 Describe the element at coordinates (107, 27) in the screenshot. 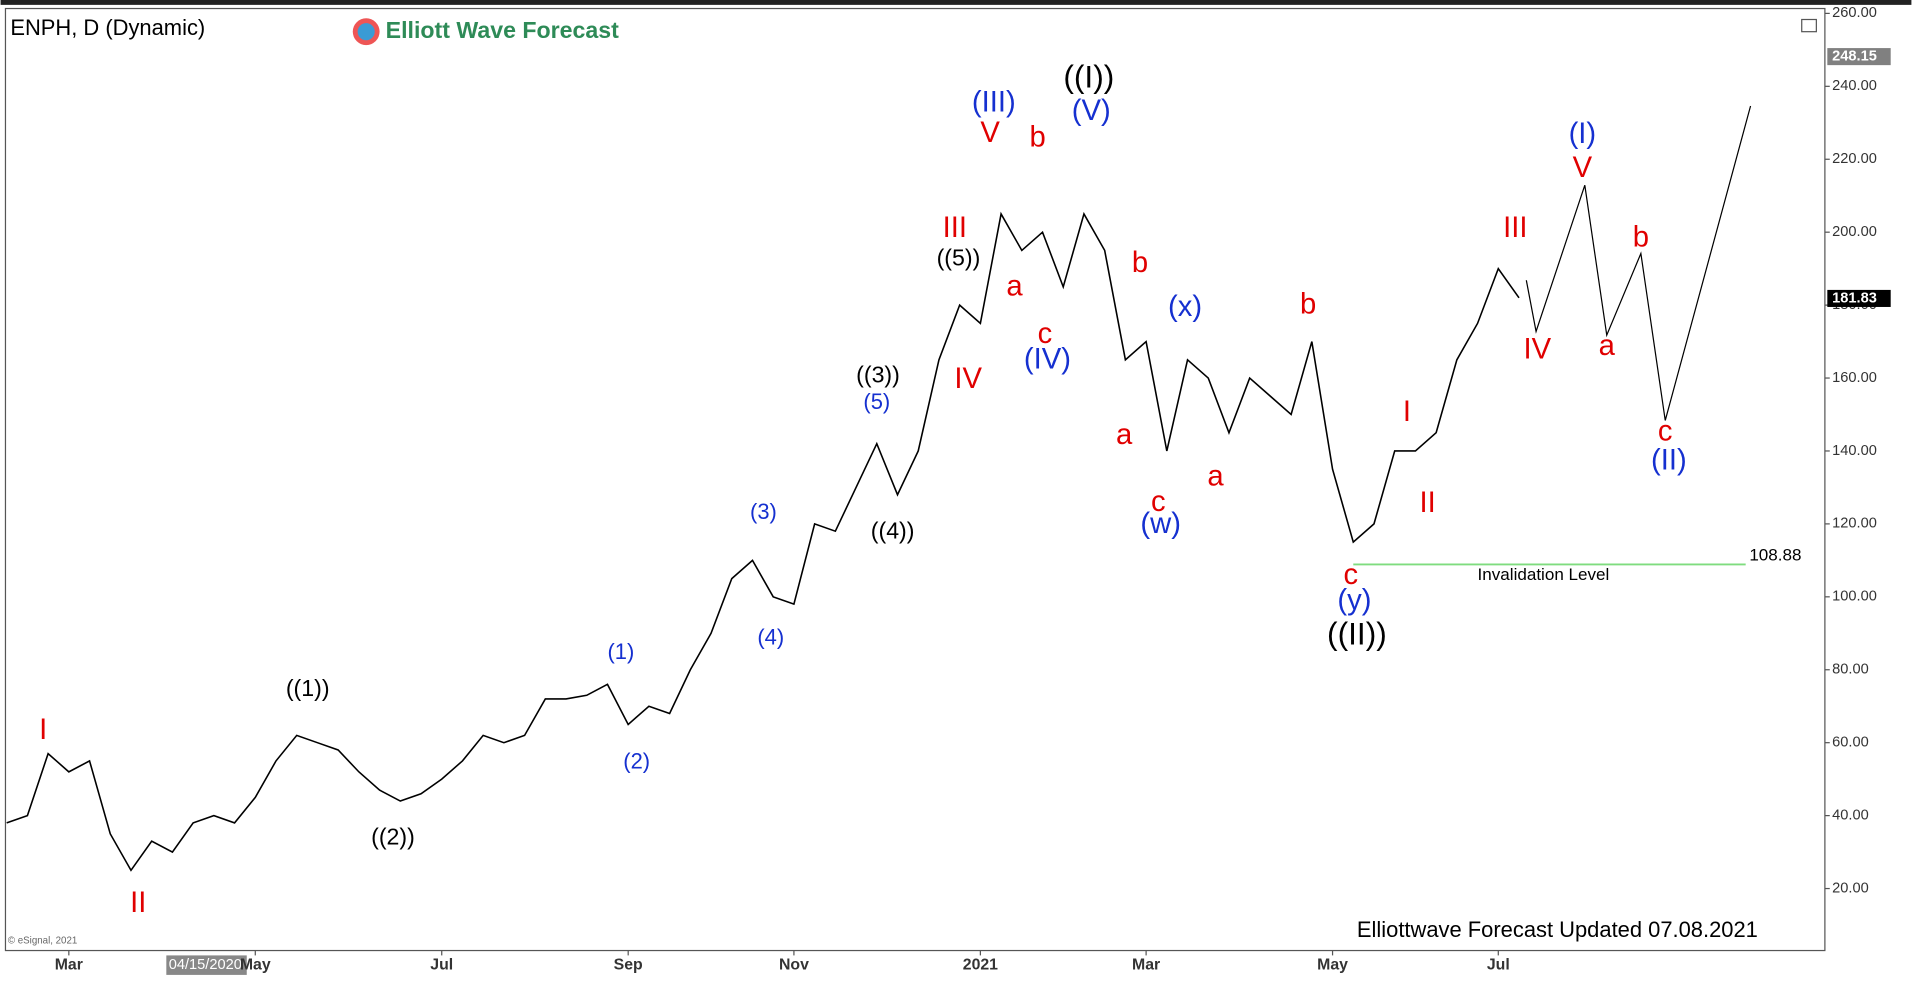

I see `chart-title: ENPH, D (Dynamic)` at that location.